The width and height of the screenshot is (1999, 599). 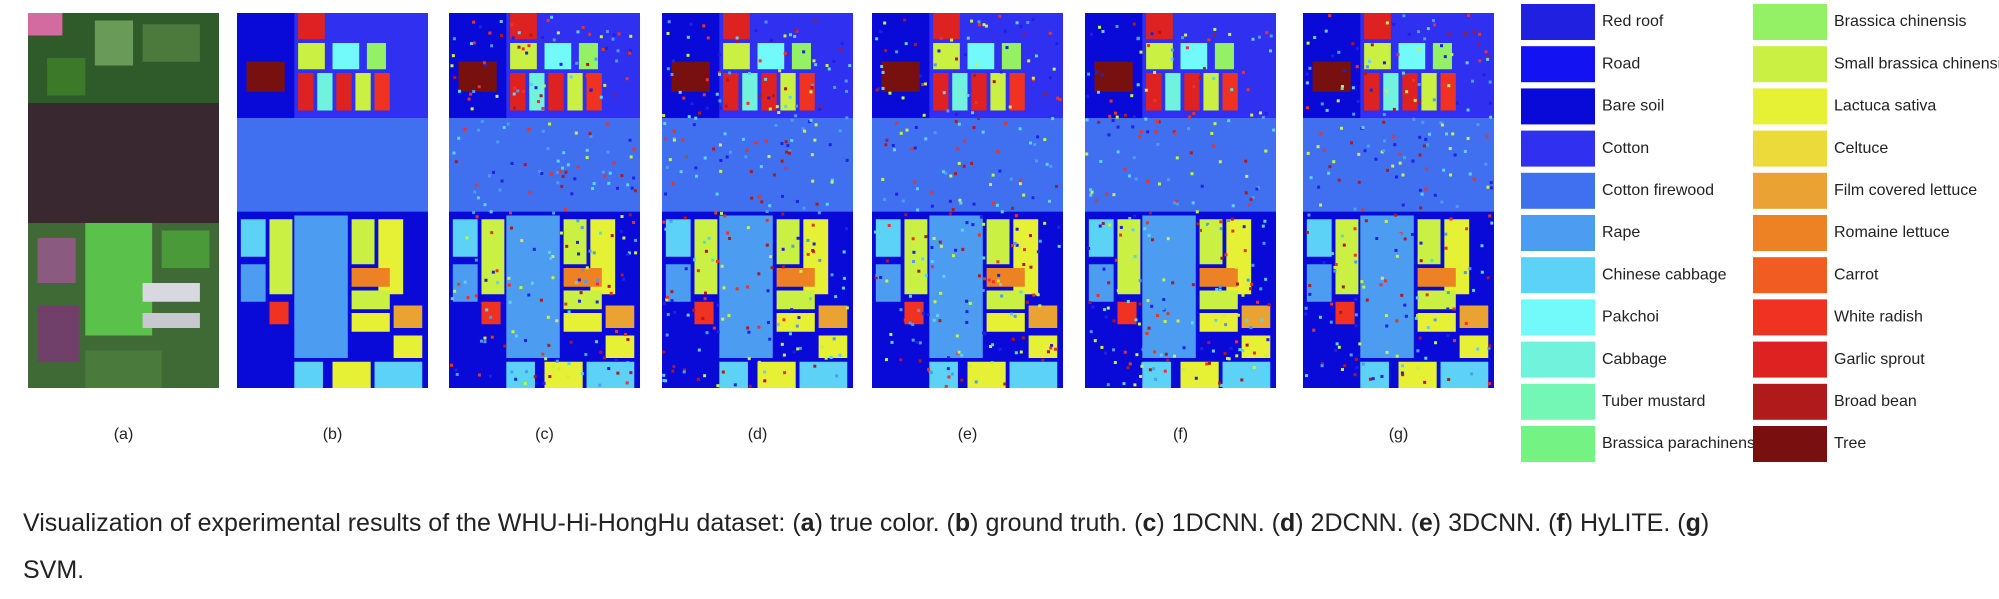 I want to click on caption-text: d, so click(x=1288, y=523).